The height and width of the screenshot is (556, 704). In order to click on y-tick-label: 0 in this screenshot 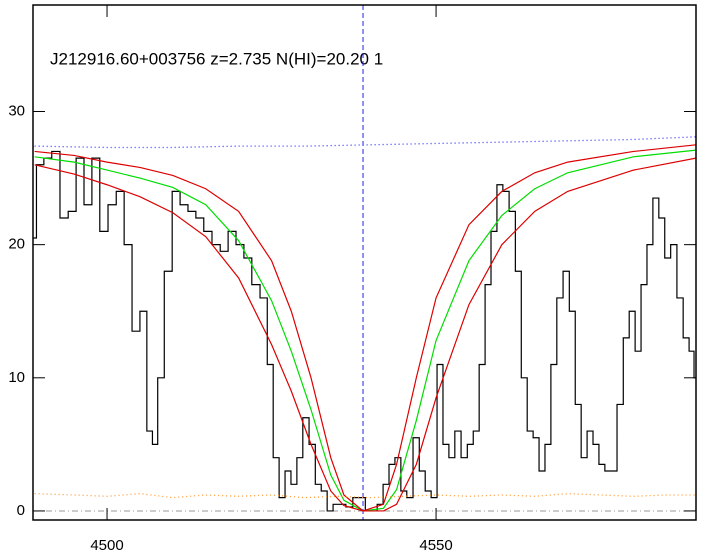, I will do `click(21, 510)`.